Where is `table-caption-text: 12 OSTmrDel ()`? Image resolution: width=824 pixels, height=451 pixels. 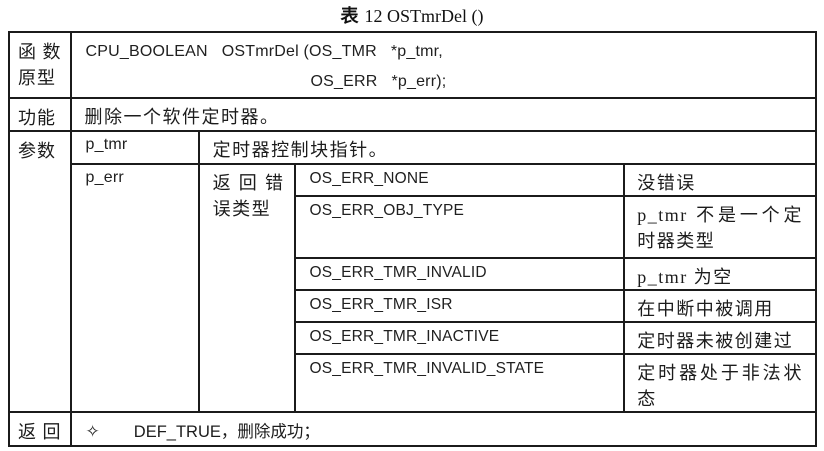
table-caption-text: 12 OSTmrDel () is located at coordinates (424, 16).